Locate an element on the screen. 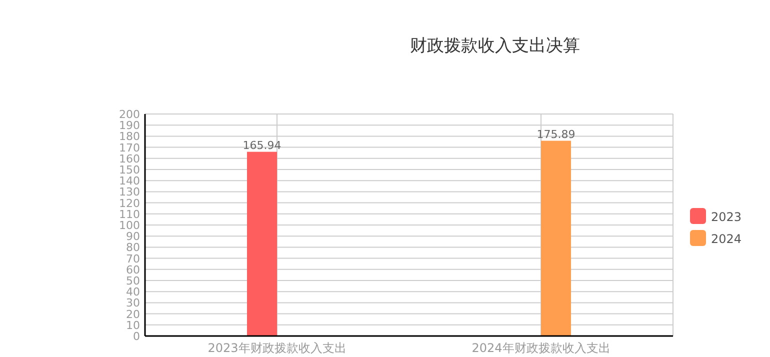 The width and height of the screenshot is (770, 357). y-tick-label: 190 is located at coordinates (129, 125).